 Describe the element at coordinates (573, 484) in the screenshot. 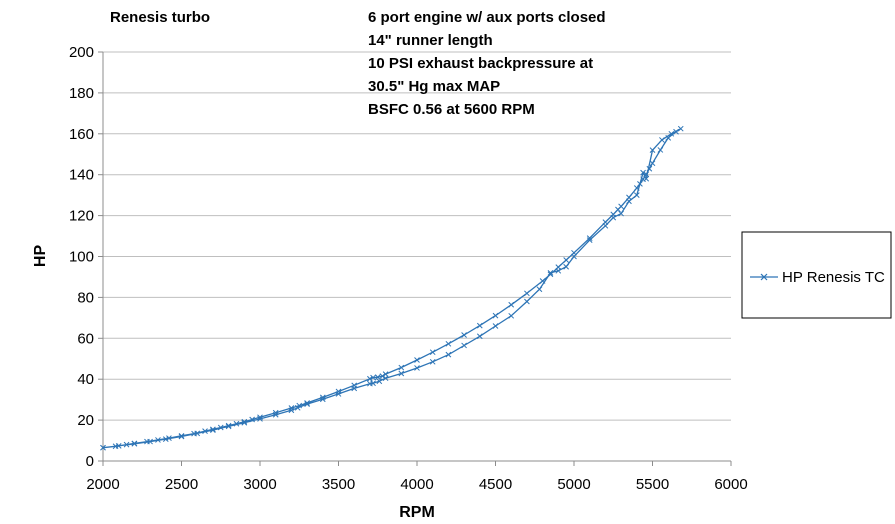

I see `x-tick-label: 5000` at that location.